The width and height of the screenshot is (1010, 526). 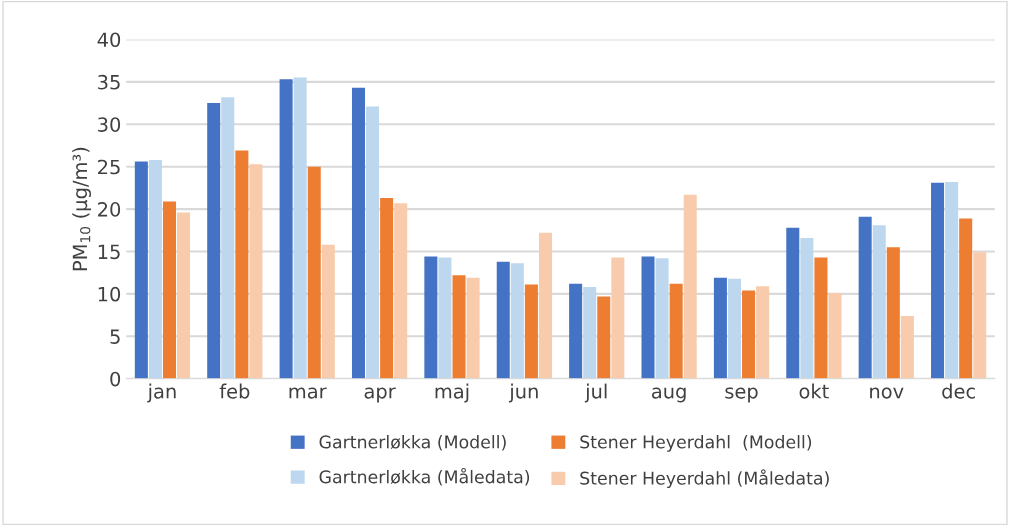 What do you see at coordinates (380, 395) in the screenshot?
I see `x-tick-label: apr` at bounding box center [380, 395].